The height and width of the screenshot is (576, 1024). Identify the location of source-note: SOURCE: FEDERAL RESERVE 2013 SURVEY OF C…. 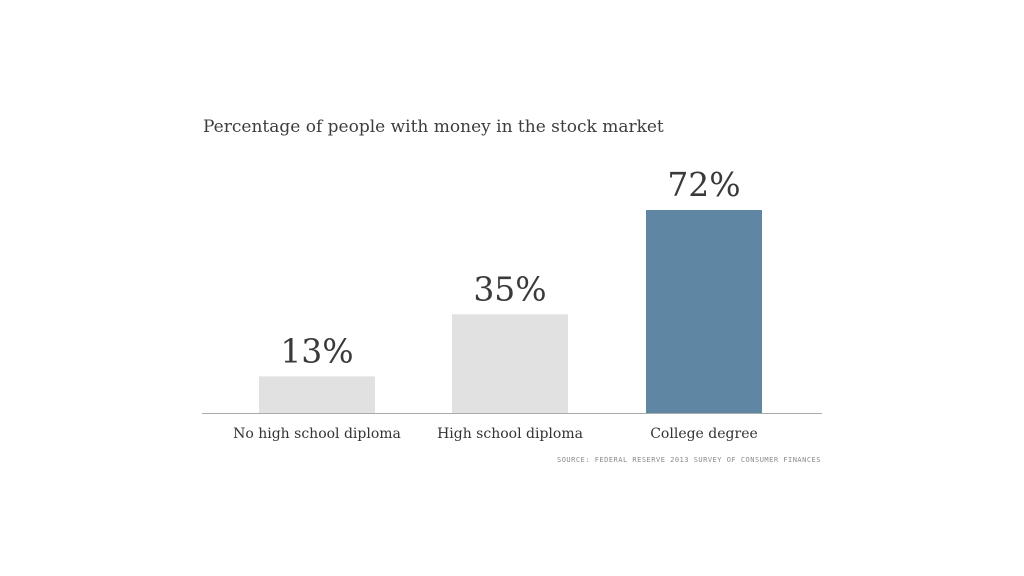
(688, 460).